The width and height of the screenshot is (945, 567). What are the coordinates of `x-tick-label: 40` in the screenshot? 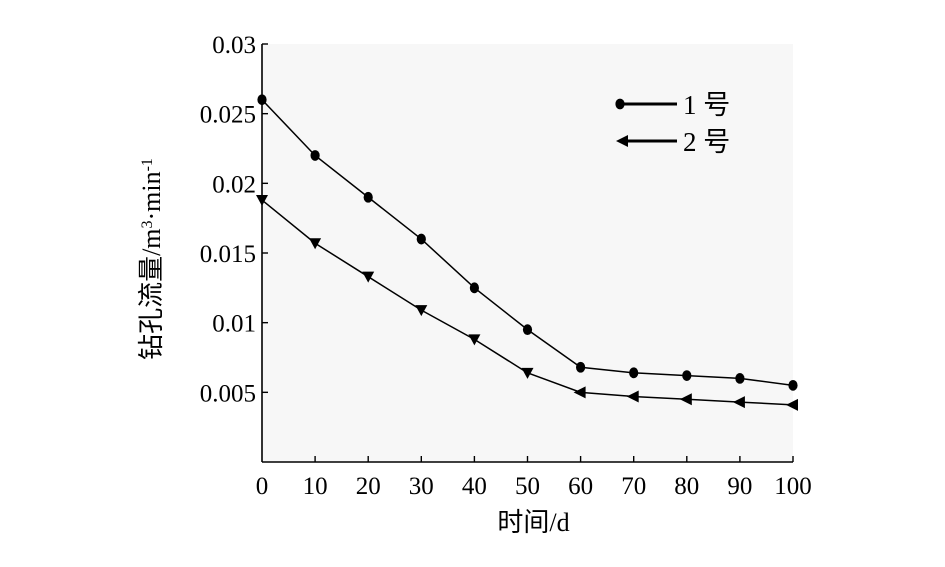 It's located at (474, 486).